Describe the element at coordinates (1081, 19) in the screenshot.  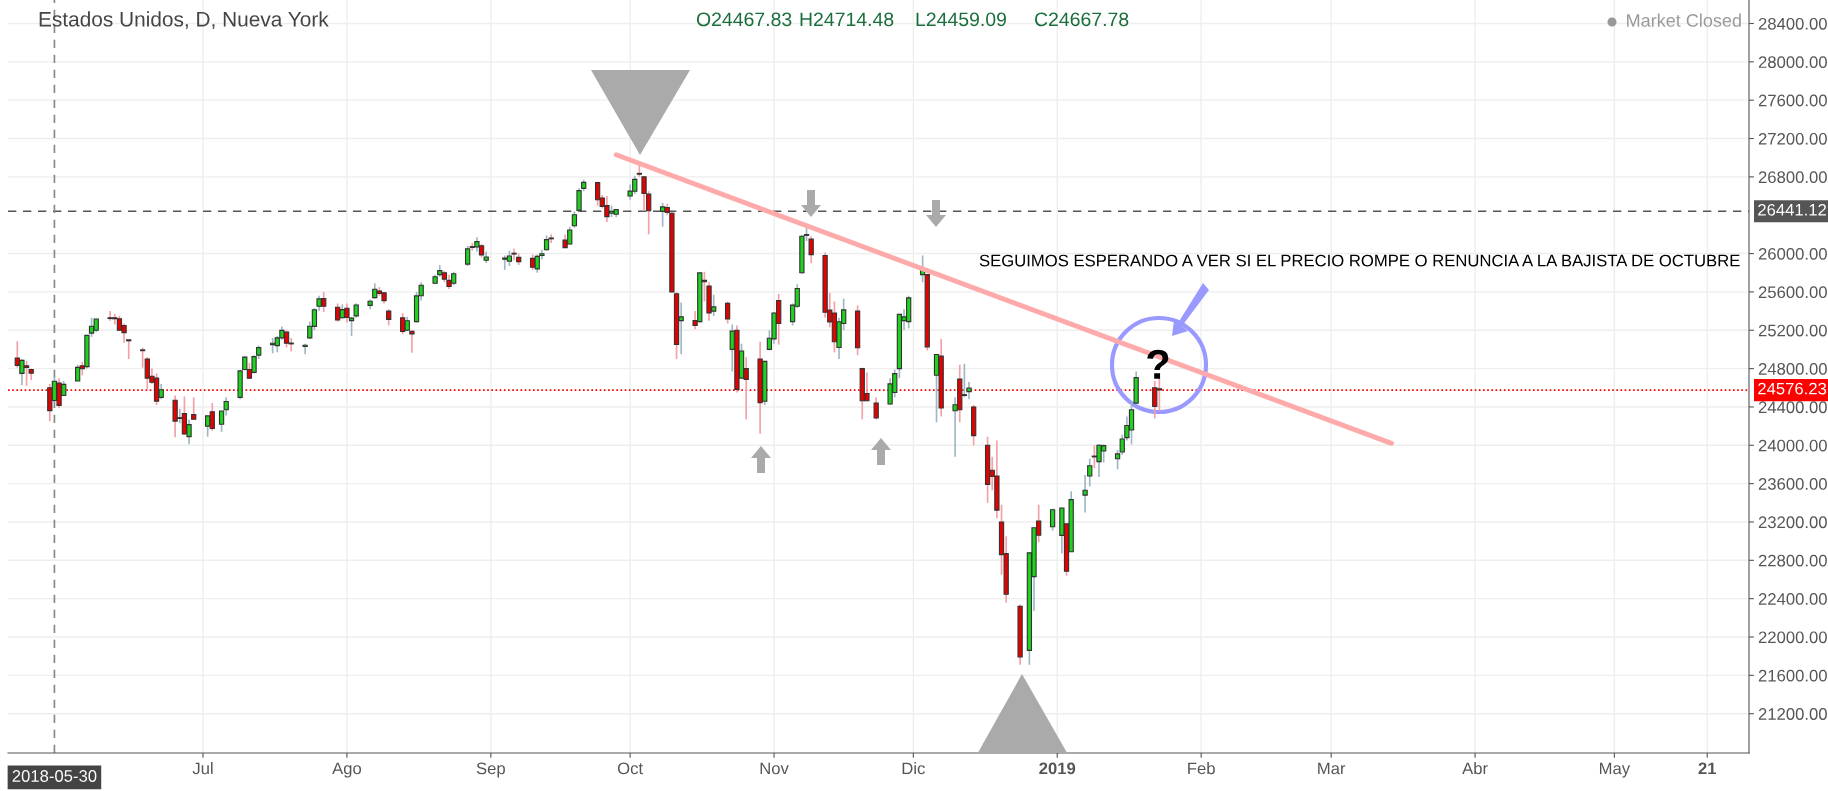
I see `annotation: C24667.78` at that location.